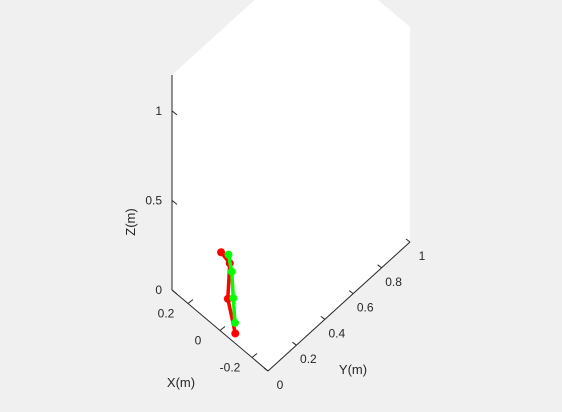 Image resolution: width=562 pixels, height=412 pixels. Describe the element at coordinates (280, 385) in the screenshot. I see `y-tick-label: 0` at that location.